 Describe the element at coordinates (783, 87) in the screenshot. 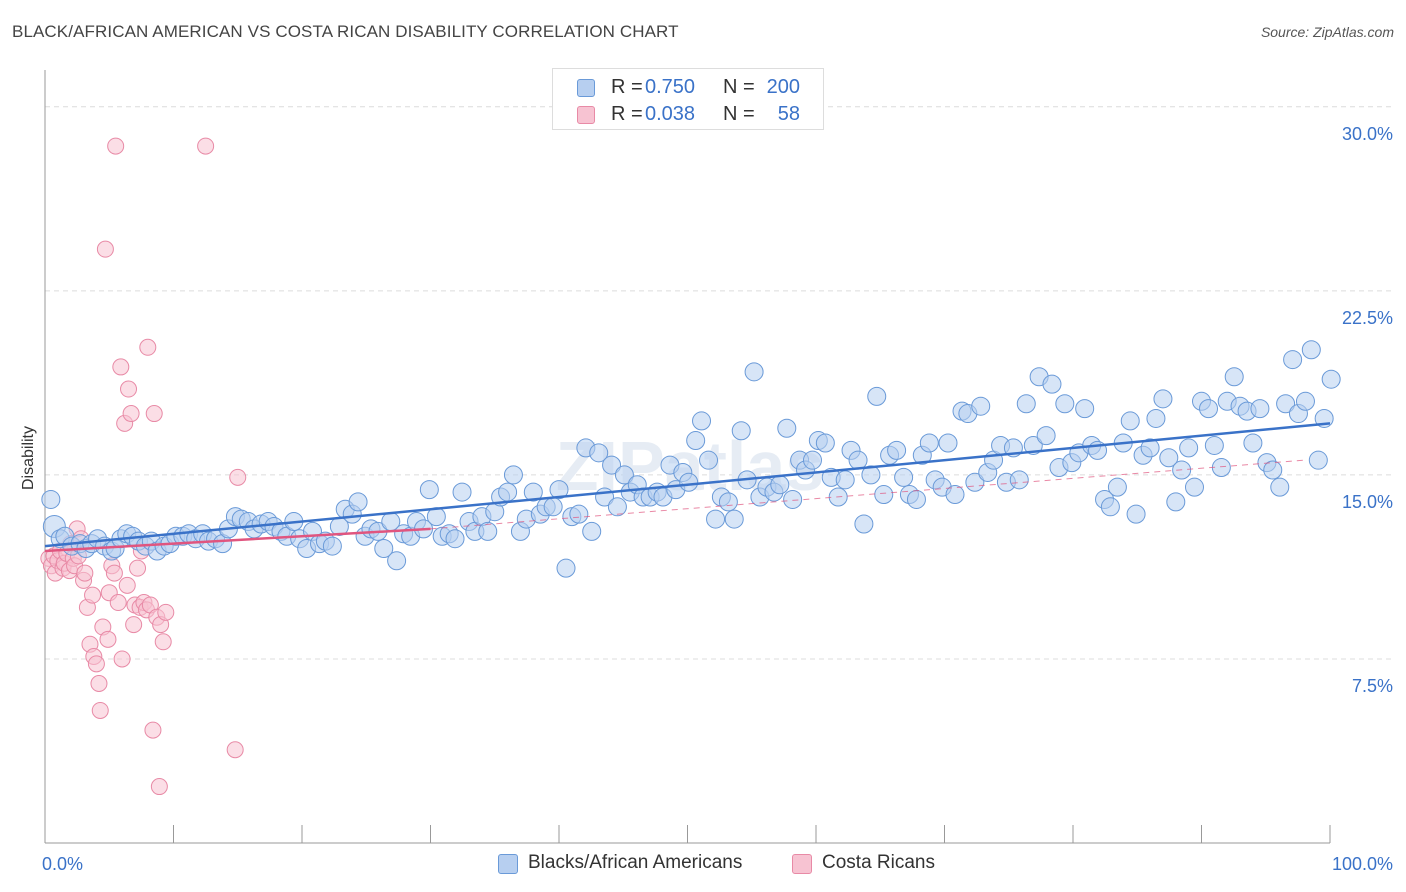

I see `n-value: 200` at that location.